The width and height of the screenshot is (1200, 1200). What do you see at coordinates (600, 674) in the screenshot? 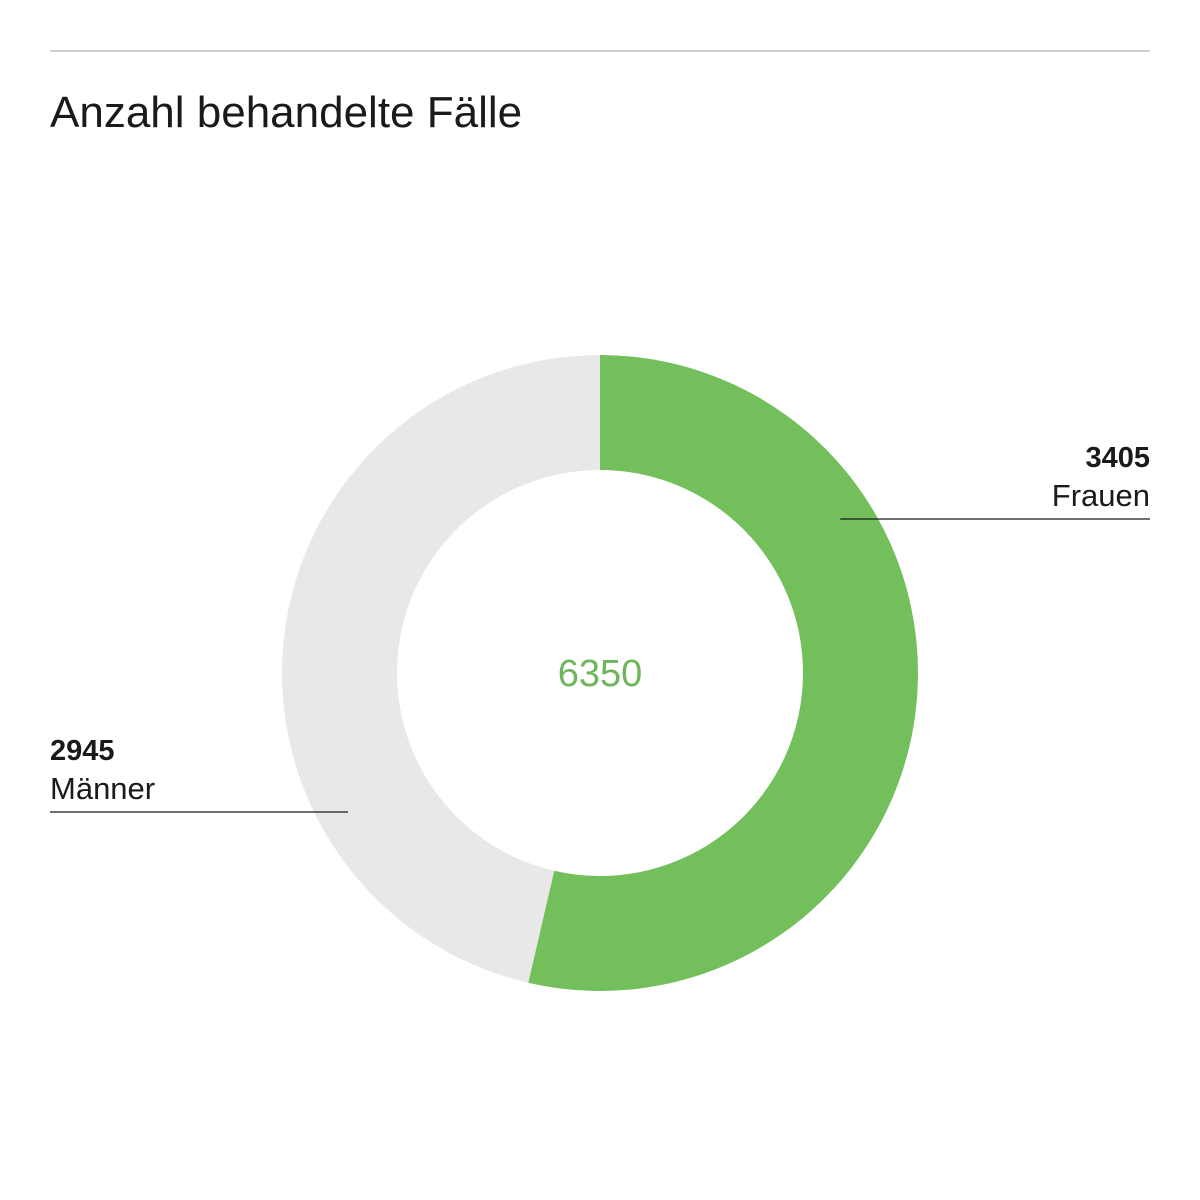
I see `donut-center-total: 6350` at bounding box center [600, 674].